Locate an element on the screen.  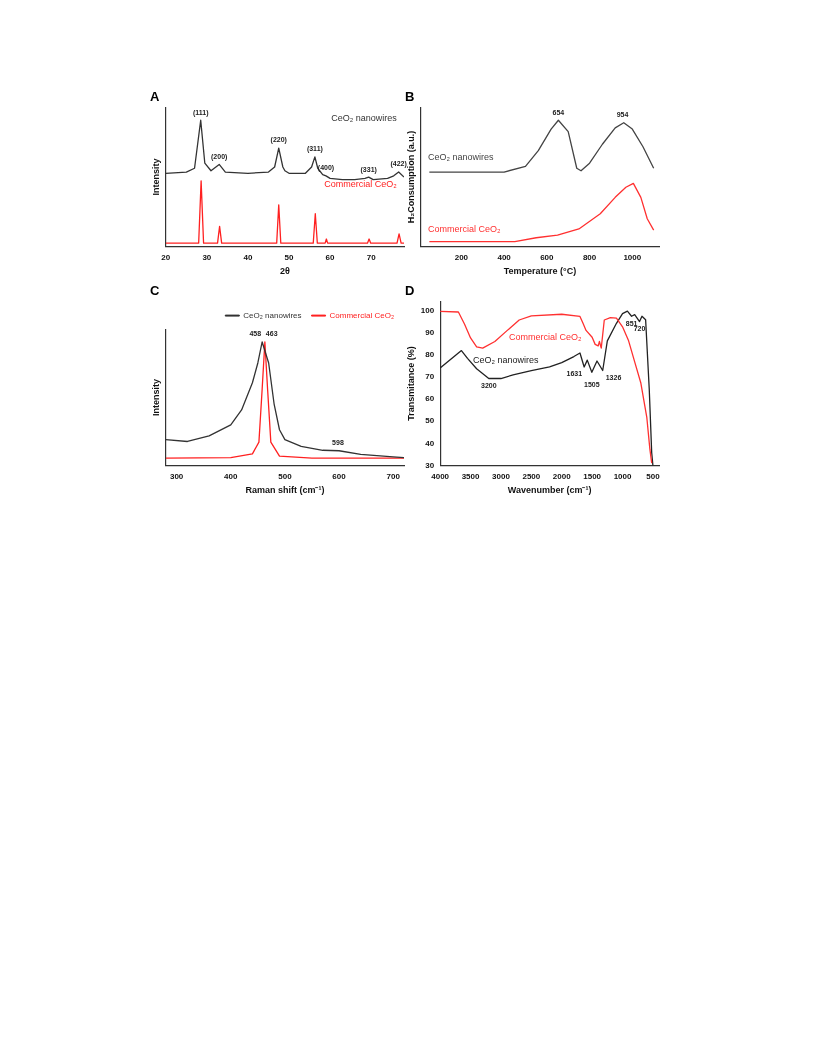
x-tick-label: 40 is located at coordinates (248, 257).